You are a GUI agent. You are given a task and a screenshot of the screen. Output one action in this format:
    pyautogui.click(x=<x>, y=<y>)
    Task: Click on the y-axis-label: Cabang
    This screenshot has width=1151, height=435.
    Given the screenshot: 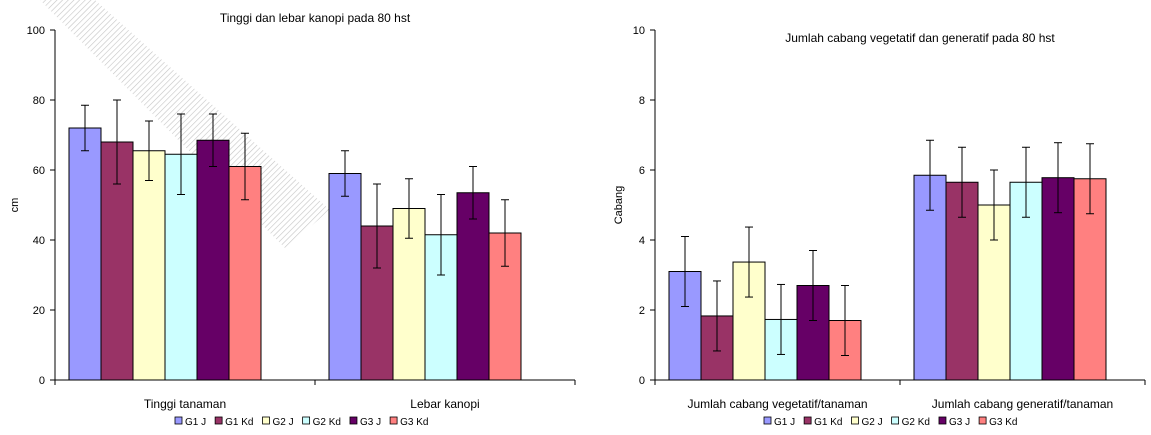 What is the action you would take?
    pyautogui.click(x=619, y=205)
    